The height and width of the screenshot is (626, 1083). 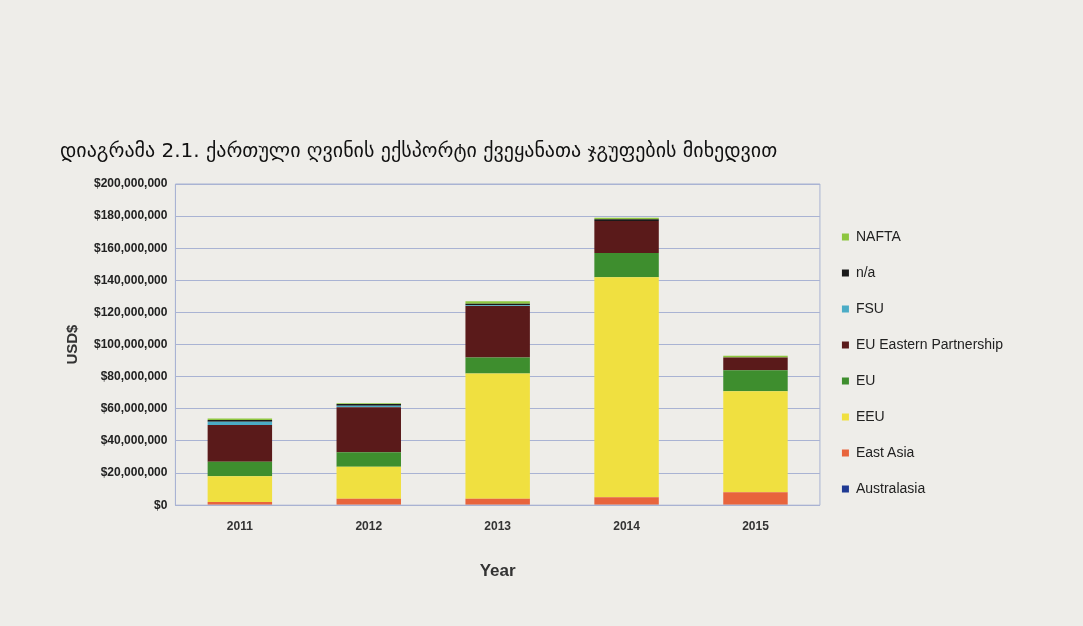 What do you see at coordinates (240, 525) in the screenshot?
I see `x-tick-label: 2011` at bounding box center [240, 525].